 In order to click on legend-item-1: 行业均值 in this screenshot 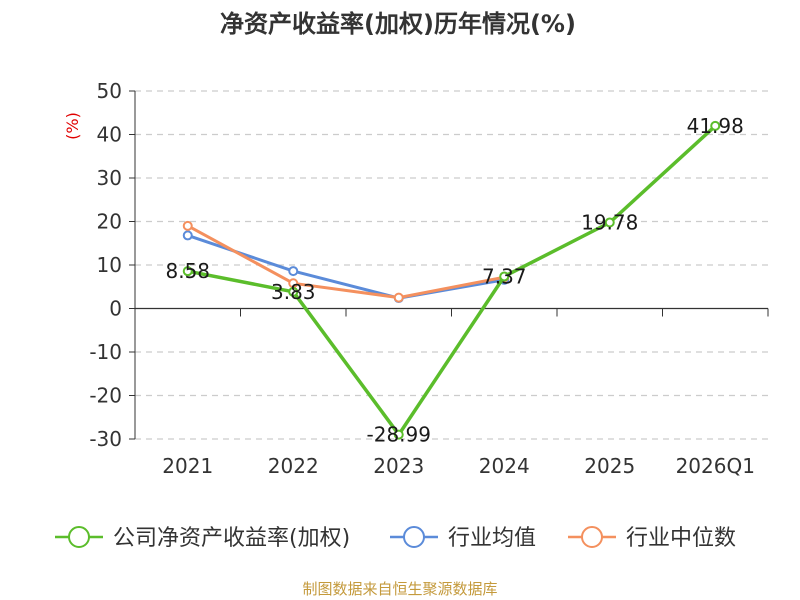, I will do `click(463, 538)`.